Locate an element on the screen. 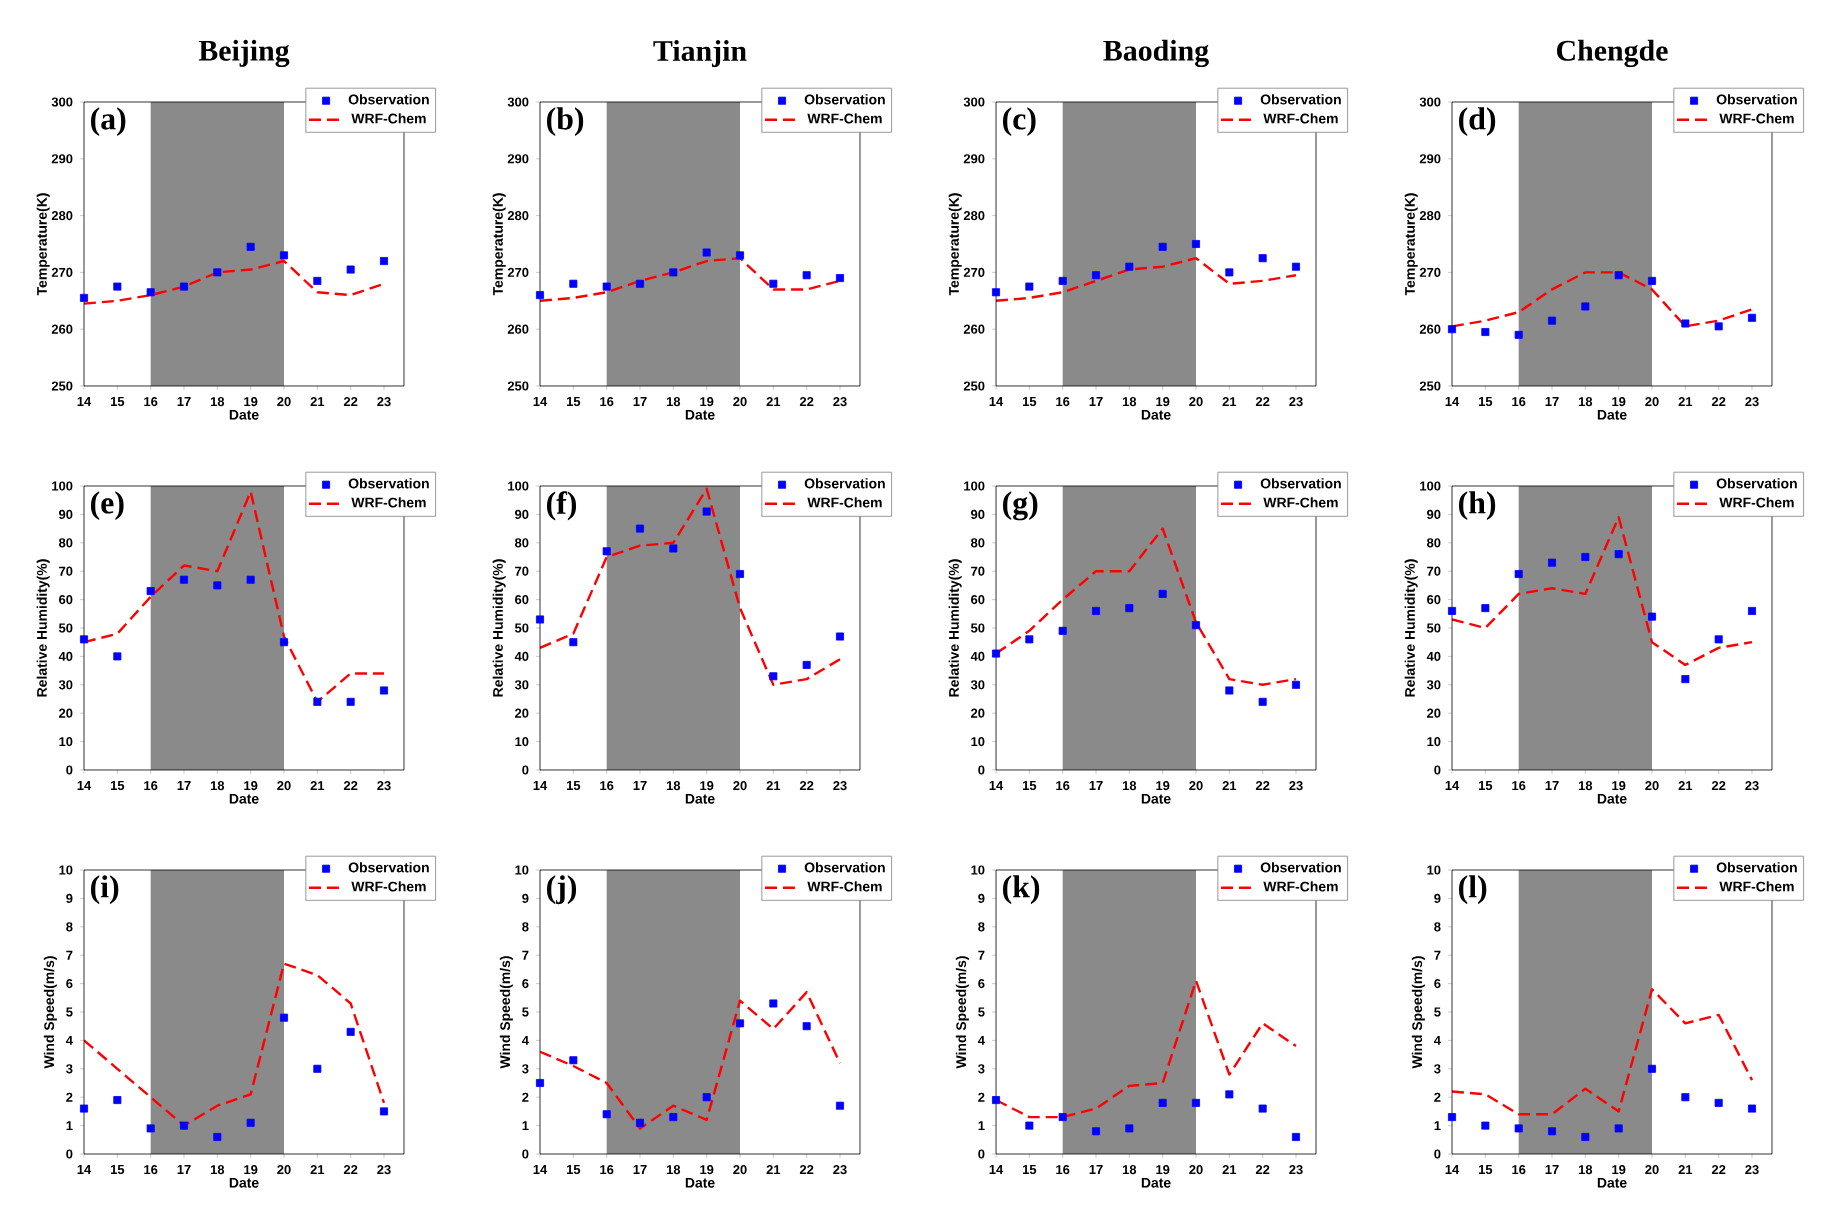 The image size is (1824, 1222). annotation: (c) is located at coordinates (1019, 122).